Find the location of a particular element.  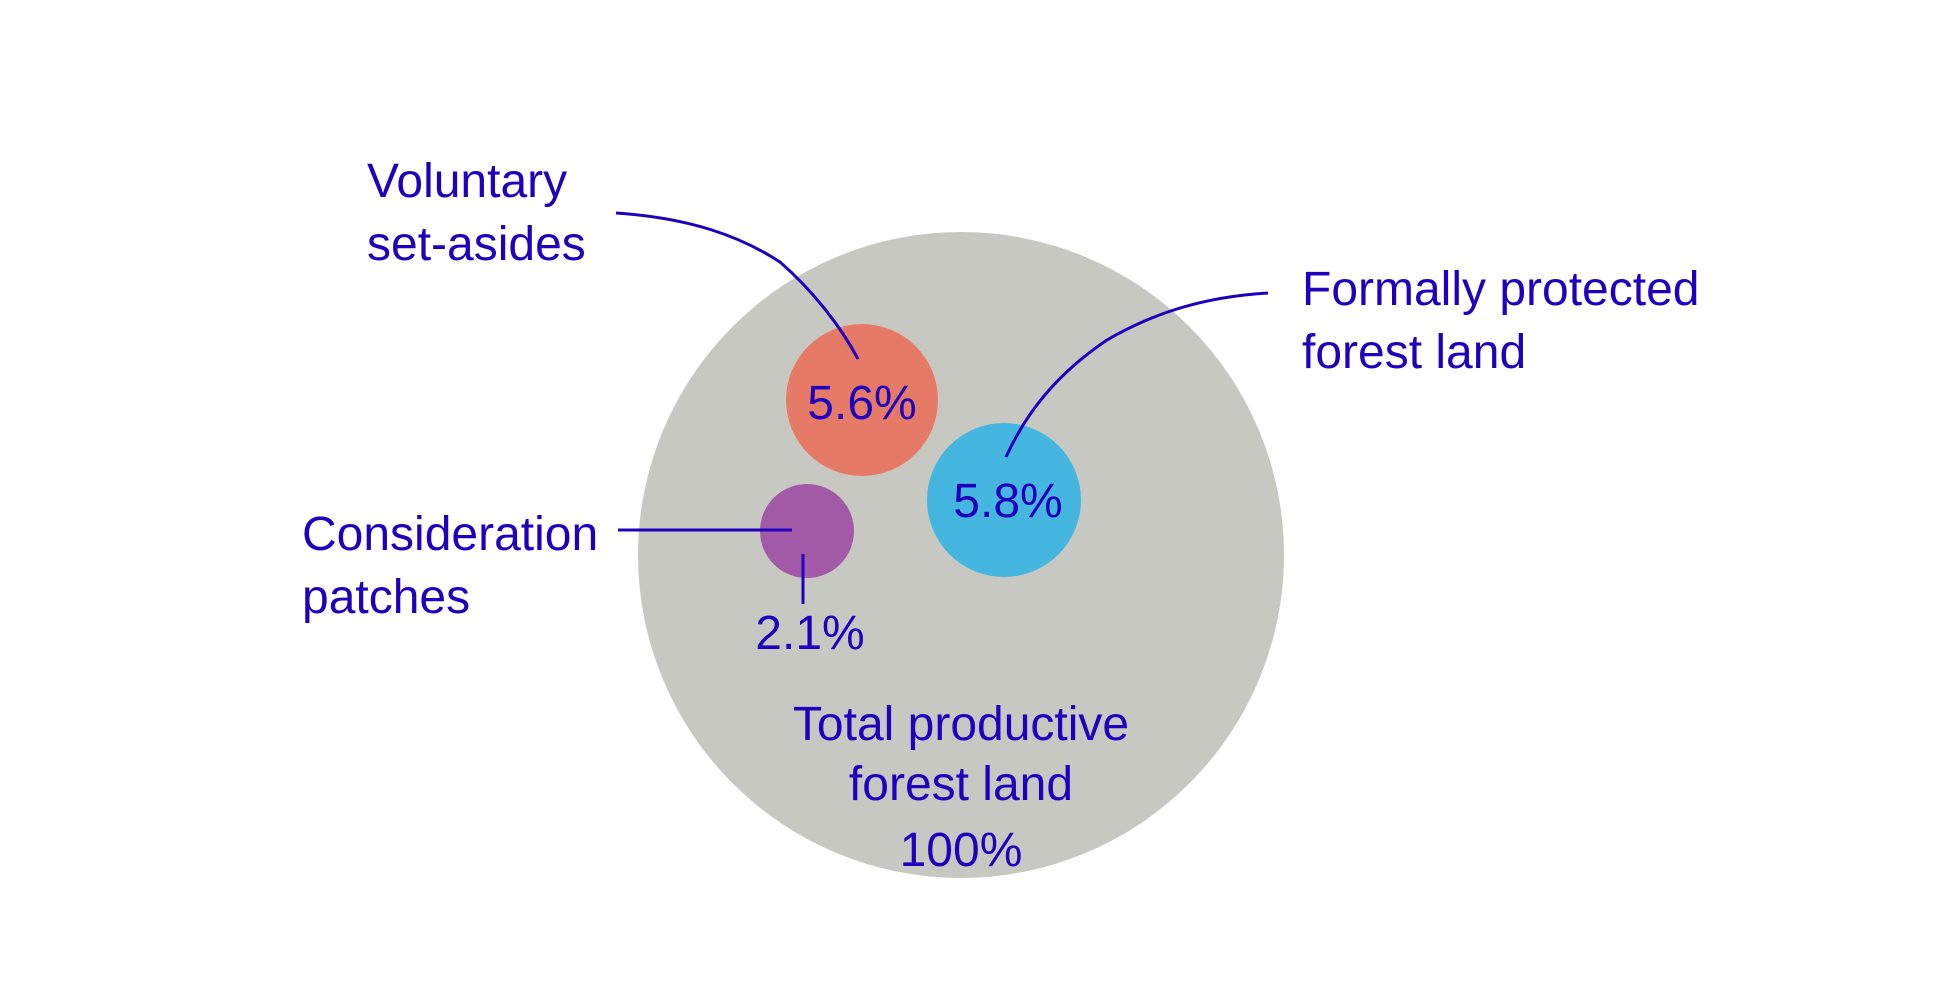

total-label-line2: forest land is located at coordinates (961, 784).